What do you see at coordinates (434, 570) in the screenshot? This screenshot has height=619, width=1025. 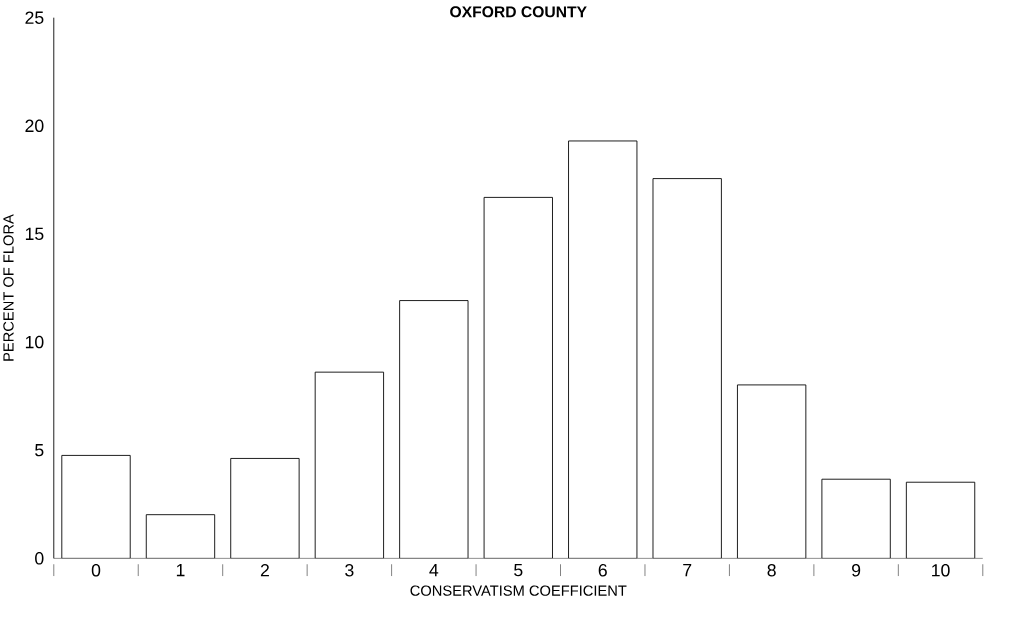 I see `x-tick-label: 4` at bounding box center [434, 570].